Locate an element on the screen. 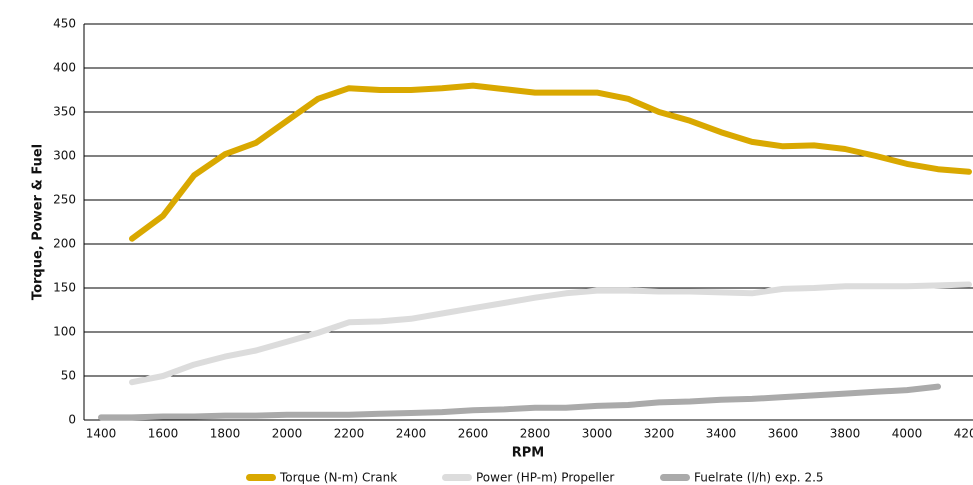  x-tick-label: 3200 is located at coordinates (659, 434).